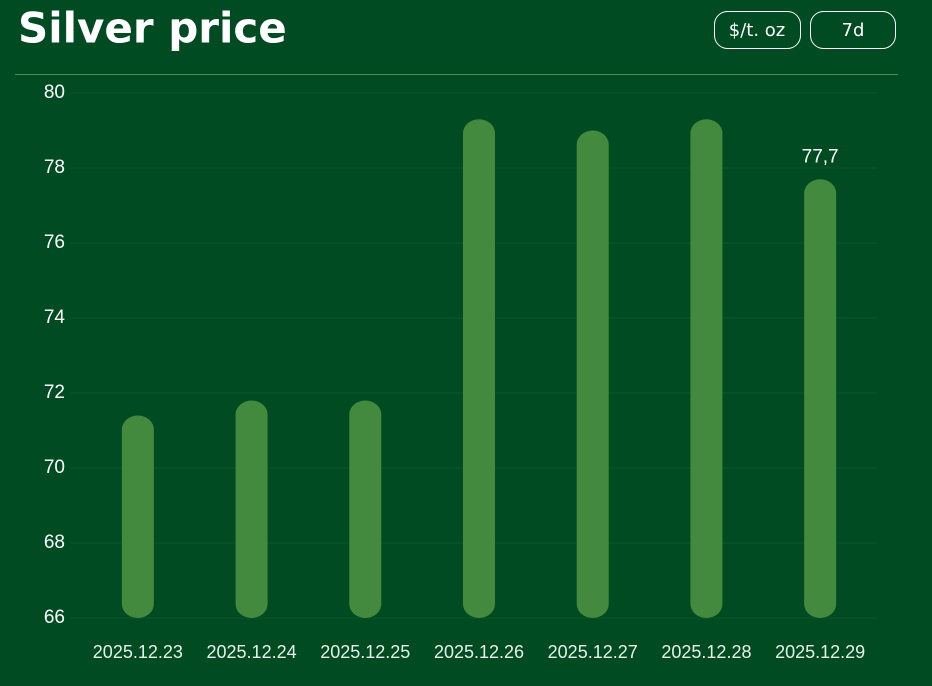  Describe the element at coordinates (820, 652) in the screenshot. I see `x-tick-label: 2025.12.29` at that location.